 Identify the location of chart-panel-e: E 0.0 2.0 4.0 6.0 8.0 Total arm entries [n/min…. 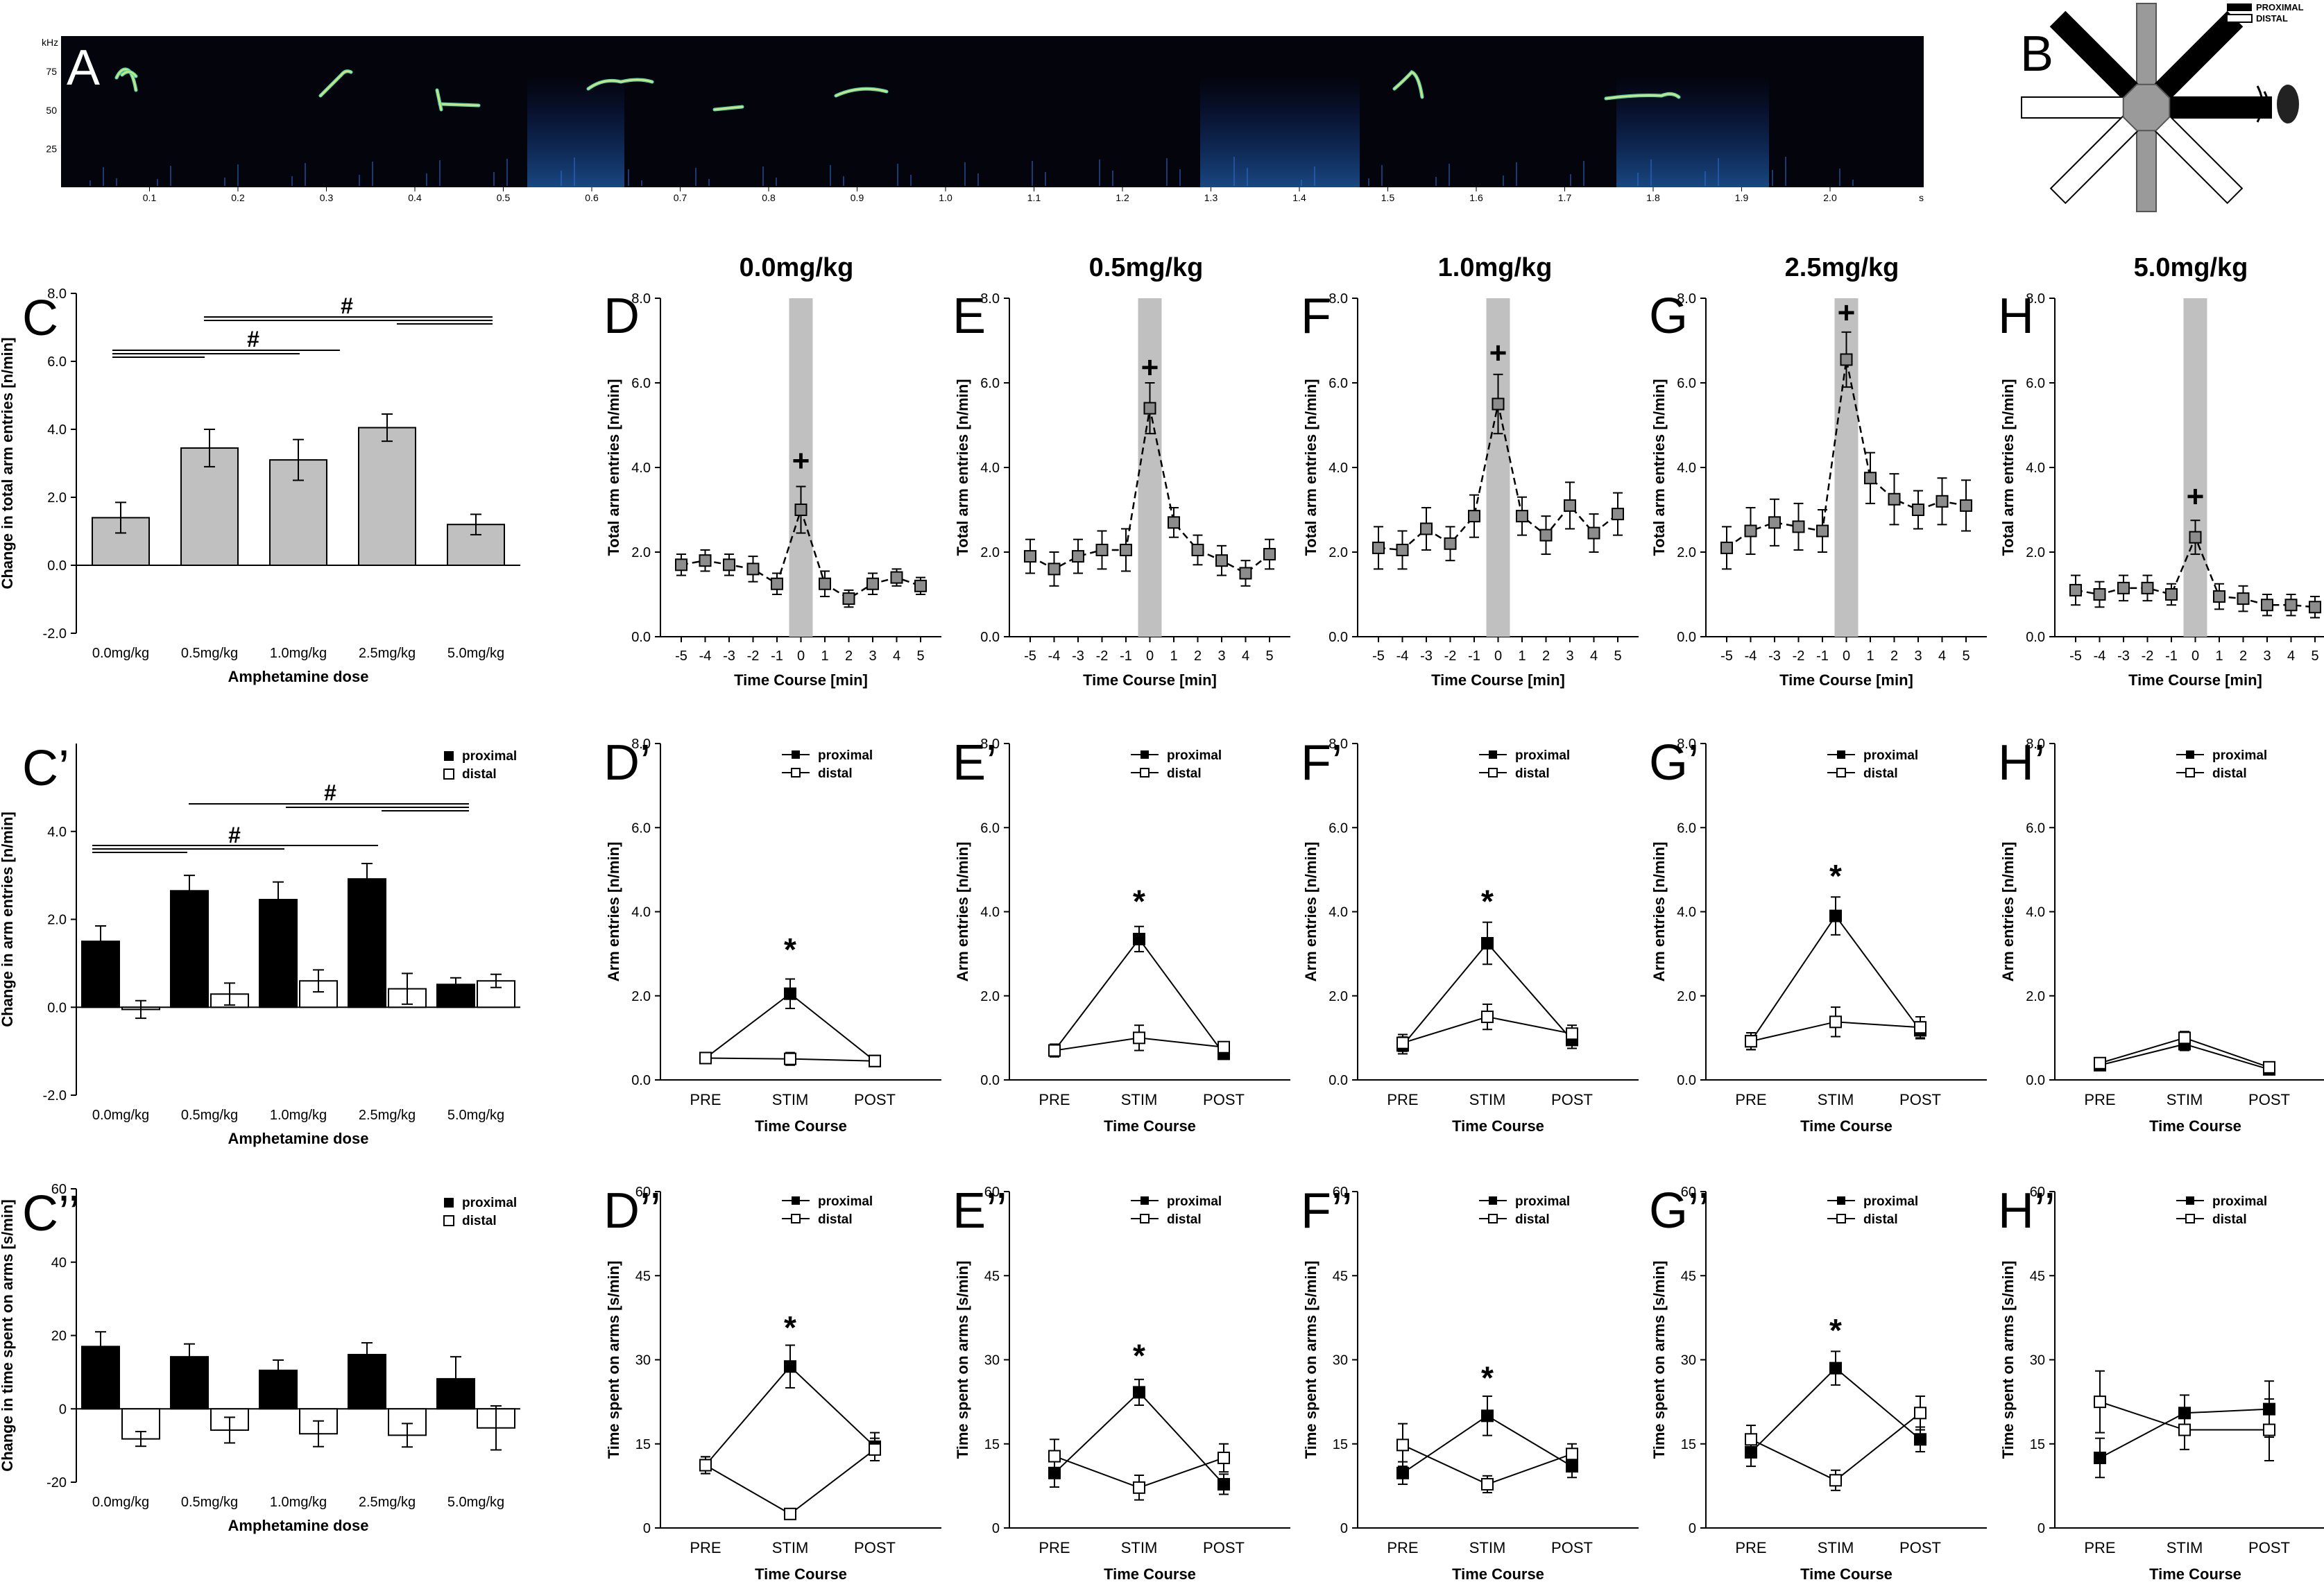
(1121, 489).